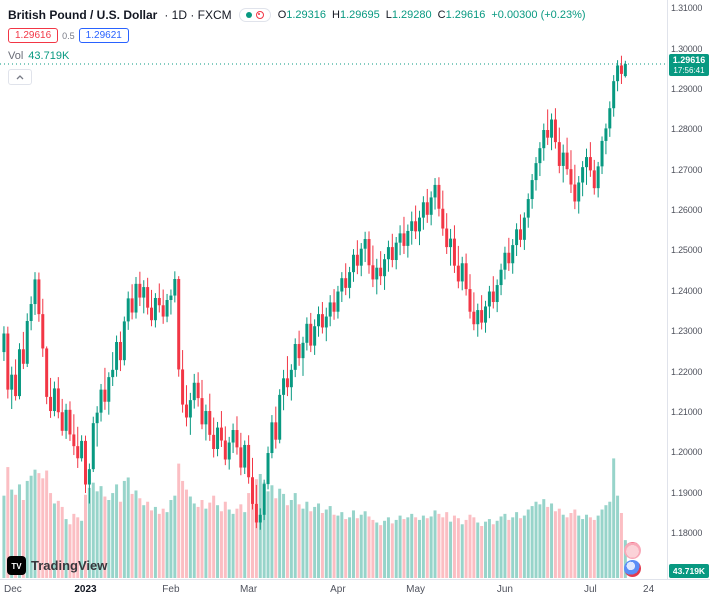  Describe the element at coordinates (33, 35) in the screenshot. I see `sell-price-button: 1.29616` at that location.